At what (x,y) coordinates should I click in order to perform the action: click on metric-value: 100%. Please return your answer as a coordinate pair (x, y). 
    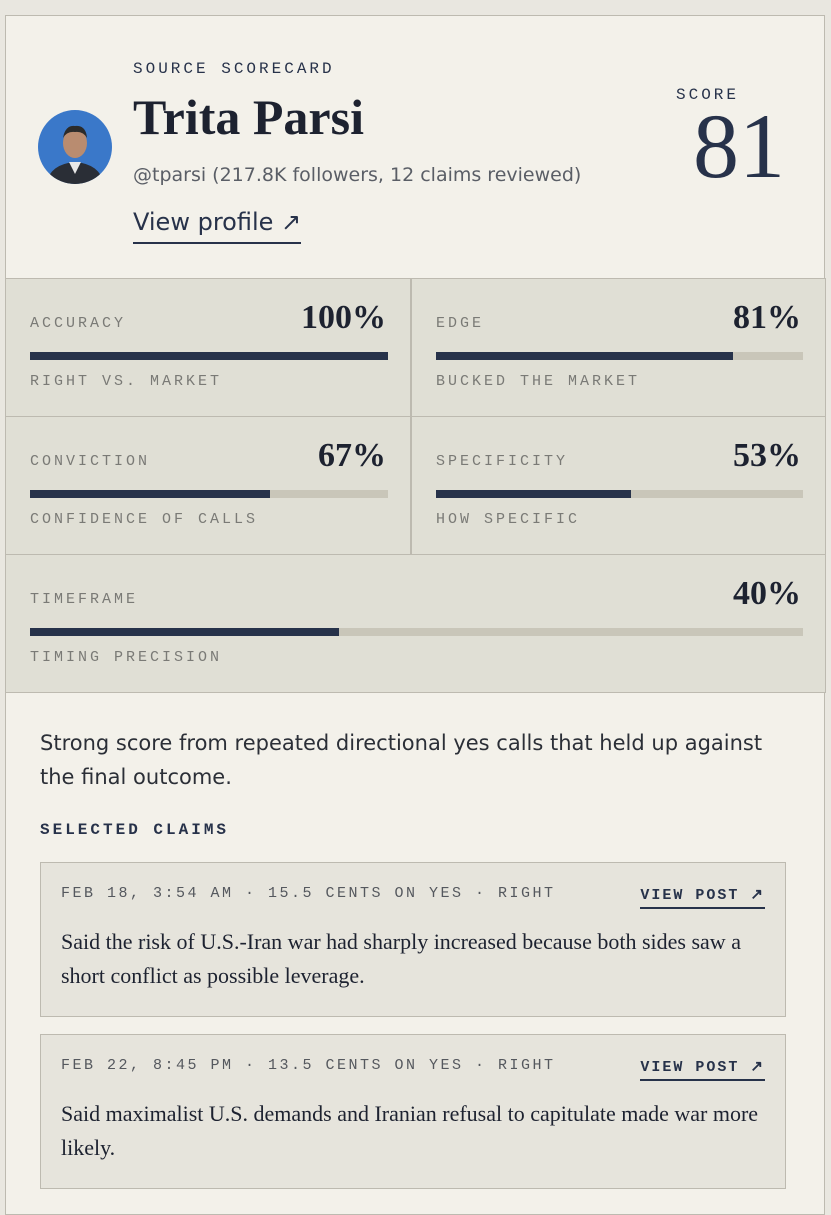
    Looking at the image, I should click on (343, 317).